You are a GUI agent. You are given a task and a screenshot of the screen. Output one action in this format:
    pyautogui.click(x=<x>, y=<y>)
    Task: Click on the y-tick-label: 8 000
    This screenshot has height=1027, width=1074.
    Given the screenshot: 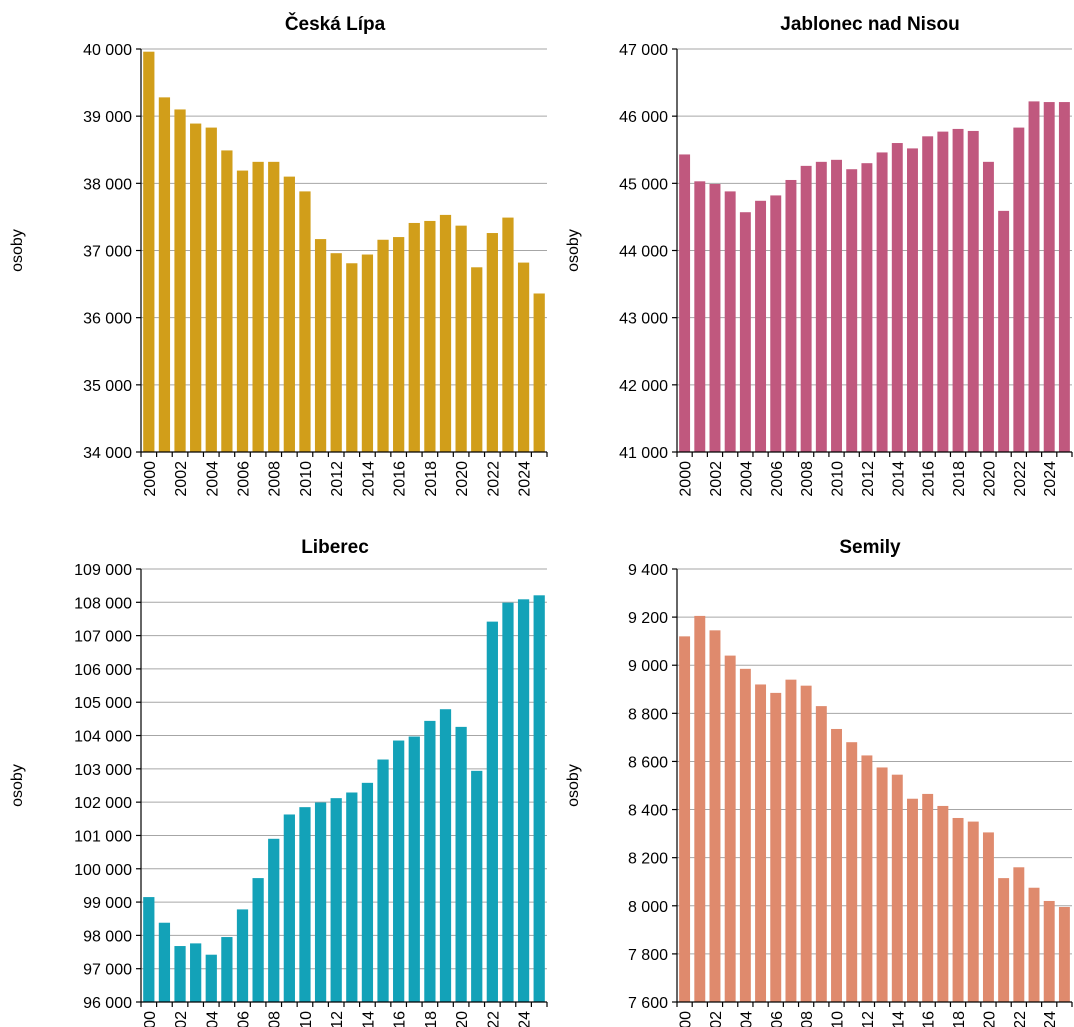 What is the action you would take?
    pyautogui.click(x=648, y=907)
    